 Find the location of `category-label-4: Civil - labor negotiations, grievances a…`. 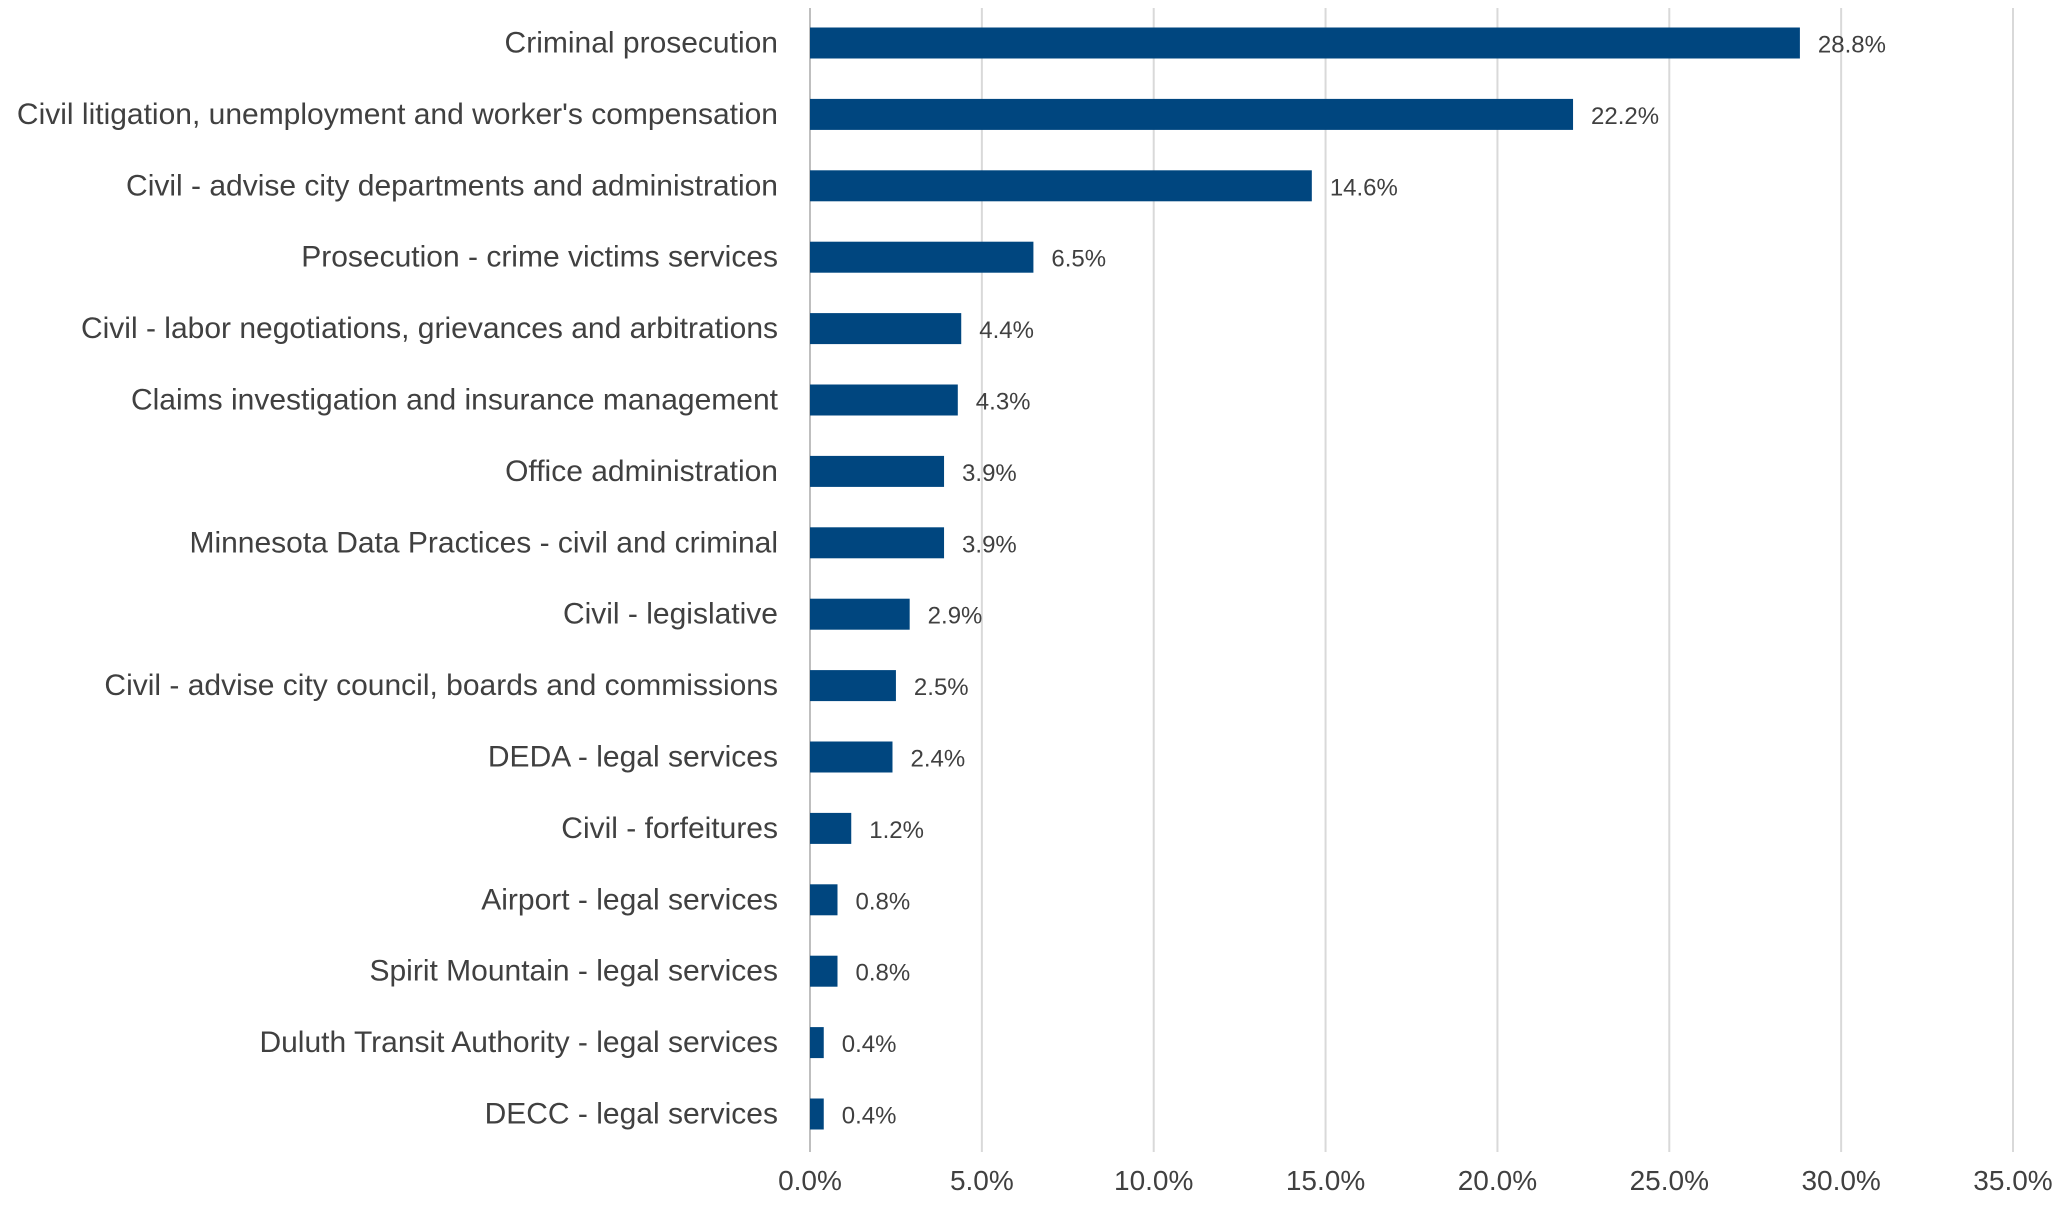

category-label-4: Civil - labor negotiations, grievances a… is located at coordinates (429, 328).